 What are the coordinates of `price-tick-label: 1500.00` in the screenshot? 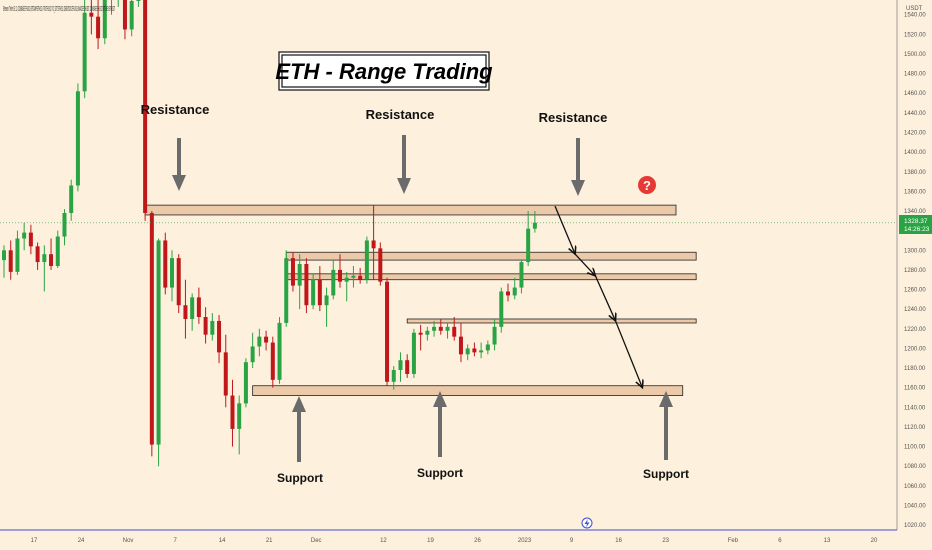 It's located at (915, 55).